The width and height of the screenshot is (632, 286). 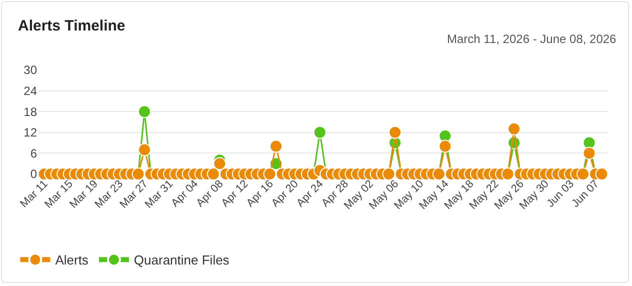 What do you see at coordinates (532, 39) in the screenshot?
I see `chart-subtitle: March 11, 2026 - June 08, 2026` at bounding box center [532, 39].